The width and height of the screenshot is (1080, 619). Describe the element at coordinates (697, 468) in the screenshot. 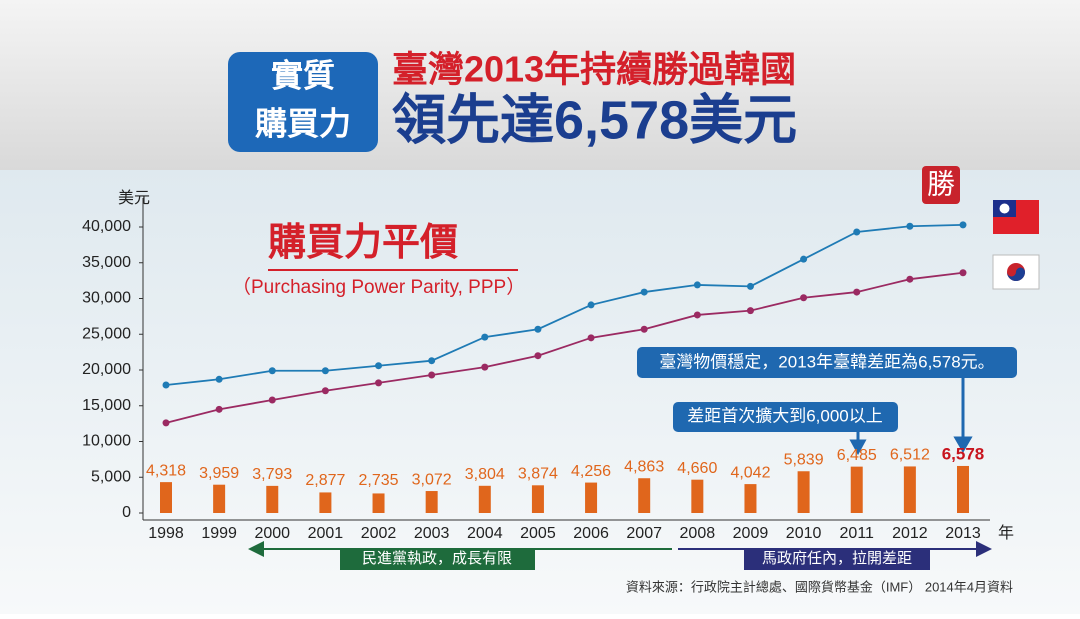

I see `bar-label: 4,660` at that location.